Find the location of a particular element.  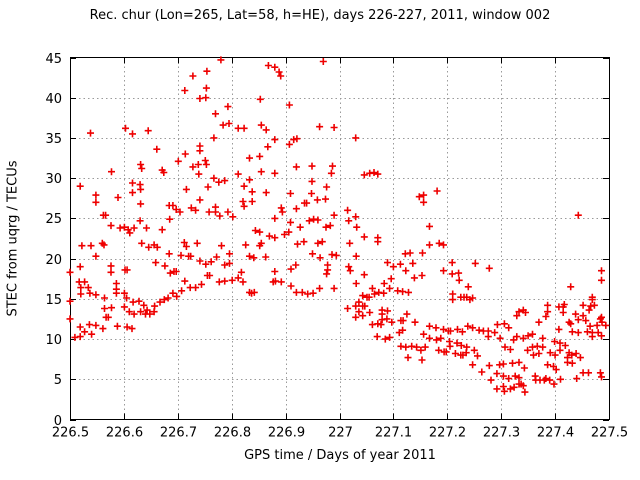

x-tick-label: 227.2 is located at coordinates (447, 433).